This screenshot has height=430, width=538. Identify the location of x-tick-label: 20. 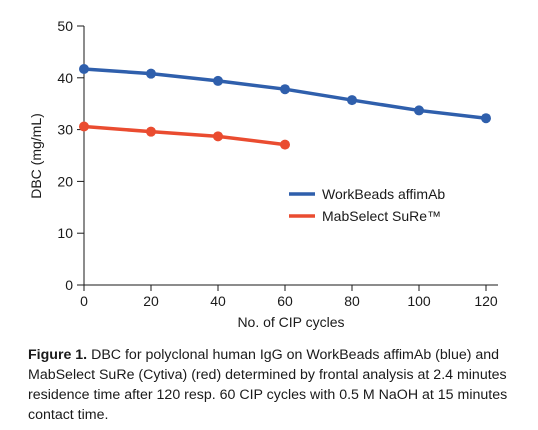
(151, 301).